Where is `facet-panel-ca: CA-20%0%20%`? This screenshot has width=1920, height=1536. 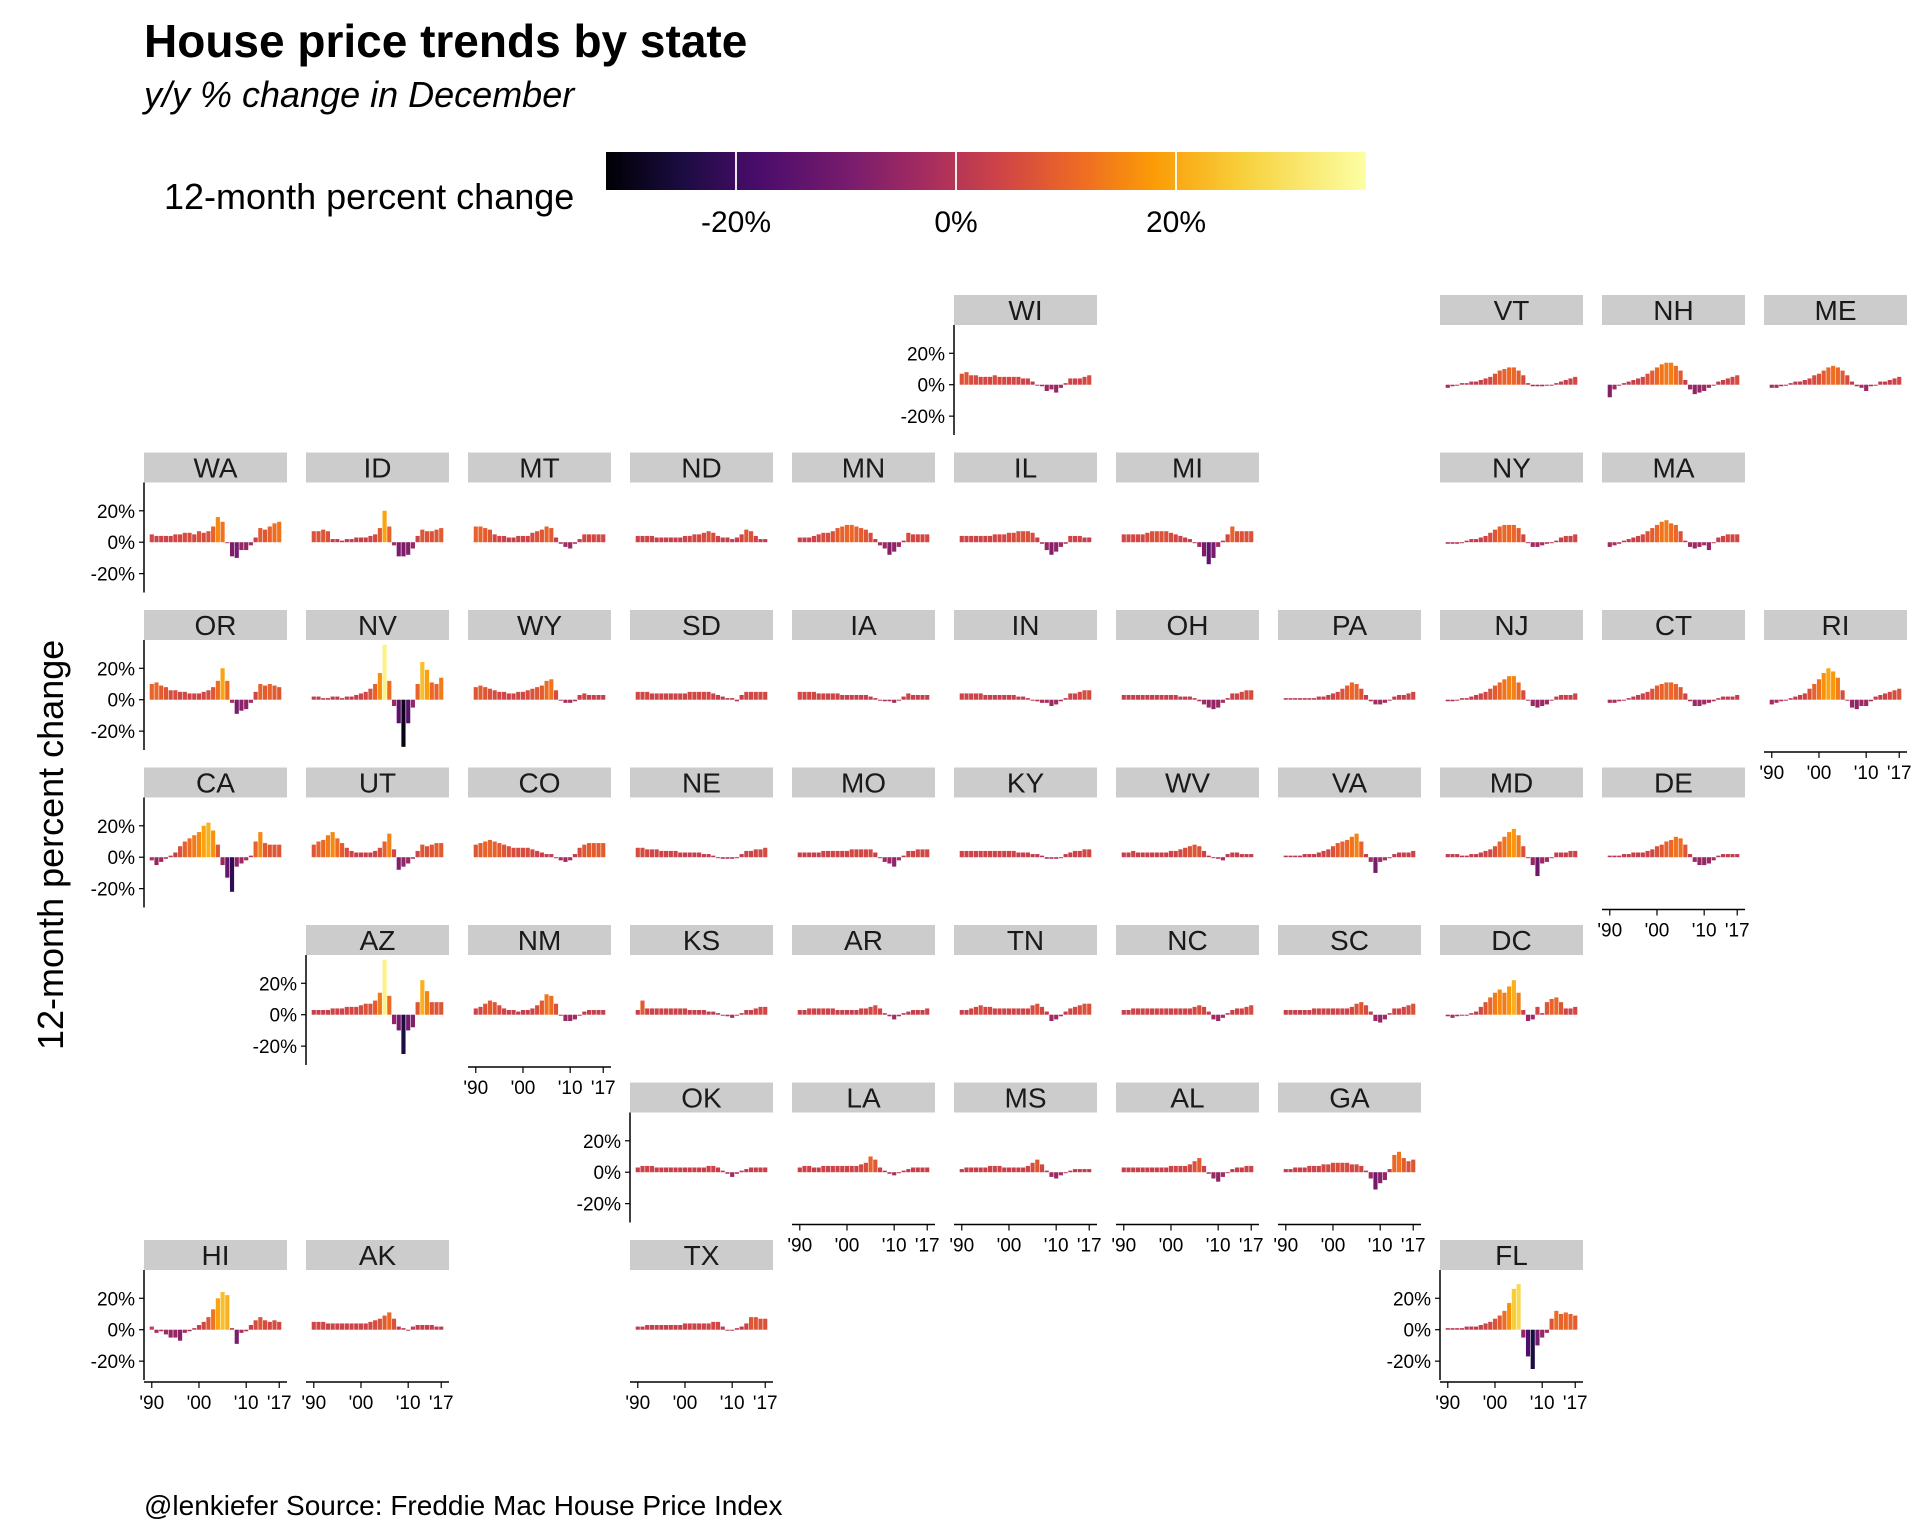
facet-panel-ca: CA-20%0%20% is located at coordinates (189, 837).